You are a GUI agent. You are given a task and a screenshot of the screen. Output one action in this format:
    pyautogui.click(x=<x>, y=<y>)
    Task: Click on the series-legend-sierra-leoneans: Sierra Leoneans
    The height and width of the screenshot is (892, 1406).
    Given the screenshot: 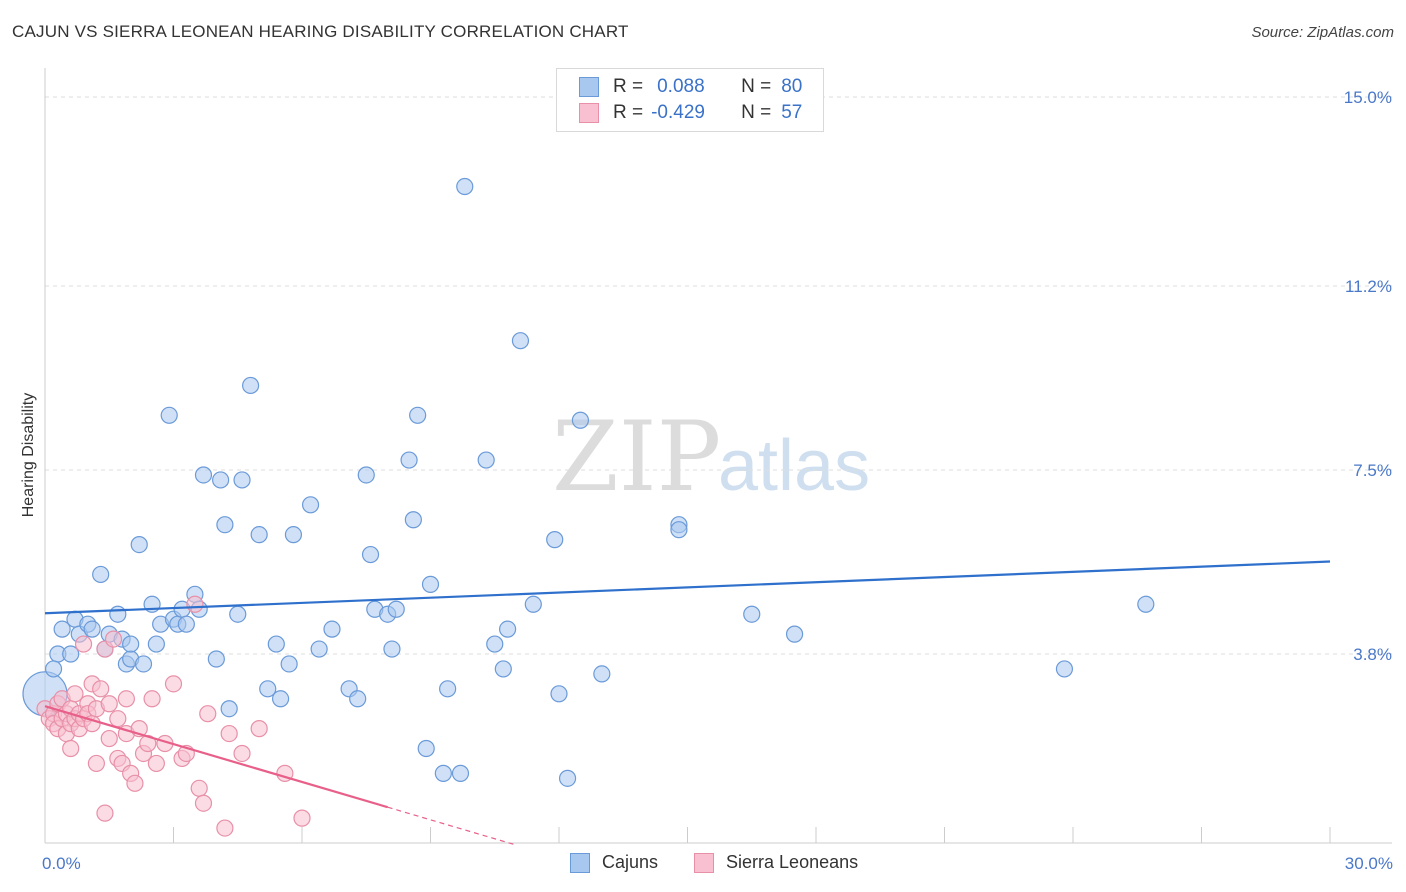 What is the action you would take?
    pyautogui.click(x=776, y=862)
    